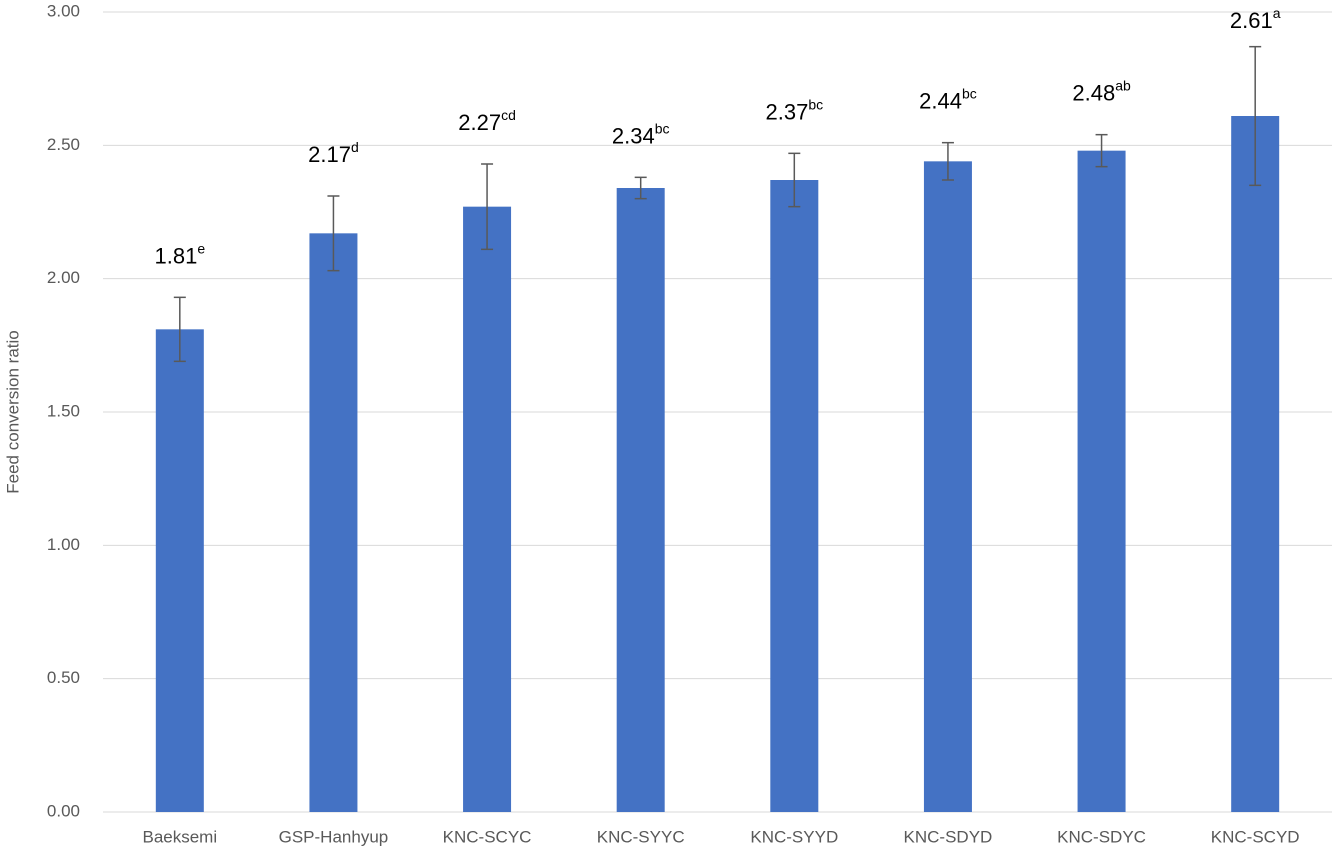 Image resolution: width=1335 pixels, height=857 pixels. I want to click on x-tick-label: KNC-SYYD, so click(794, 836).